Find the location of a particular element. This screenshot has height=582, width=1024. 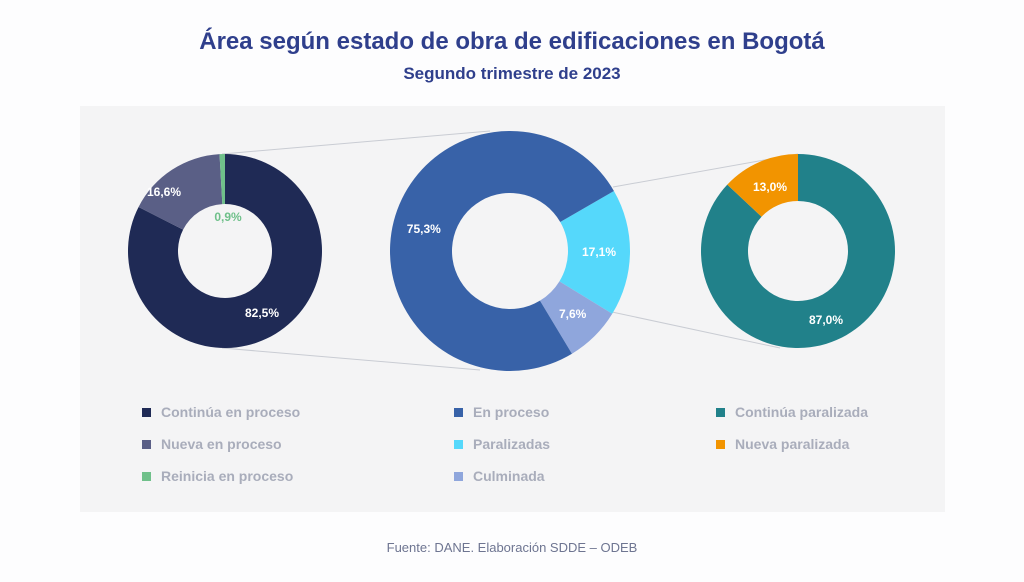

legend-label: Continúa paralizada is located at coordinates (802, 412).